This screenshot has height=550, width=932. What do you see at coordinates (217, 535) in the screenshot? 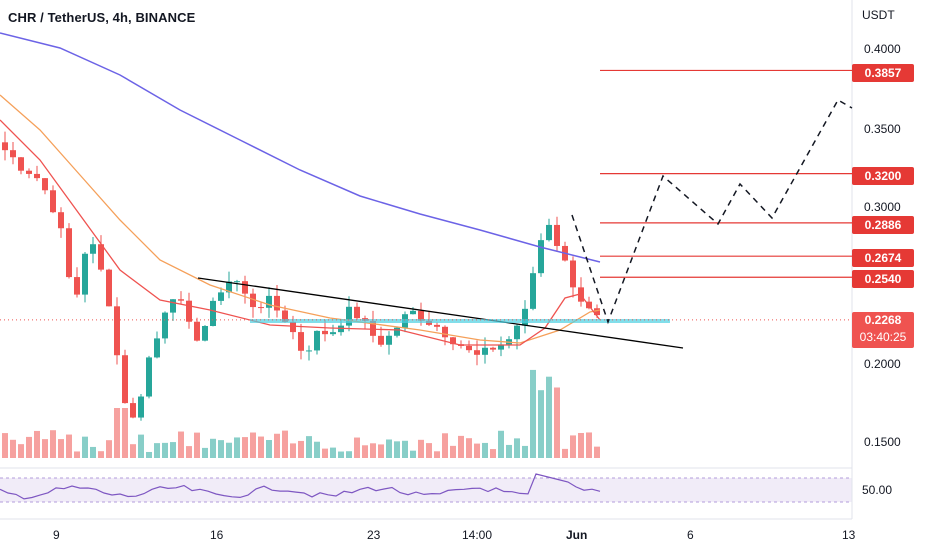
I see `date-tick: 16` at bounding box center [217, 535].